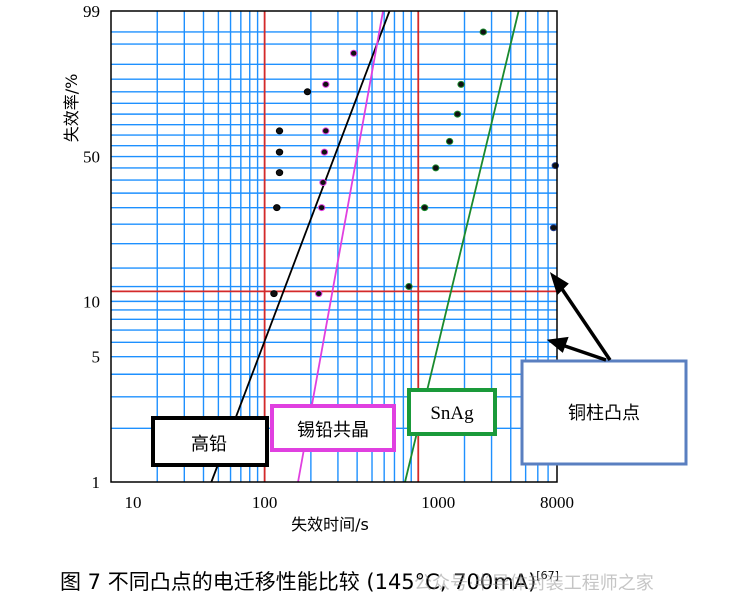  What do you see at coordinates (340, 246) in the screenshot?
I see `fit-line` at bounding box center [340, 246].